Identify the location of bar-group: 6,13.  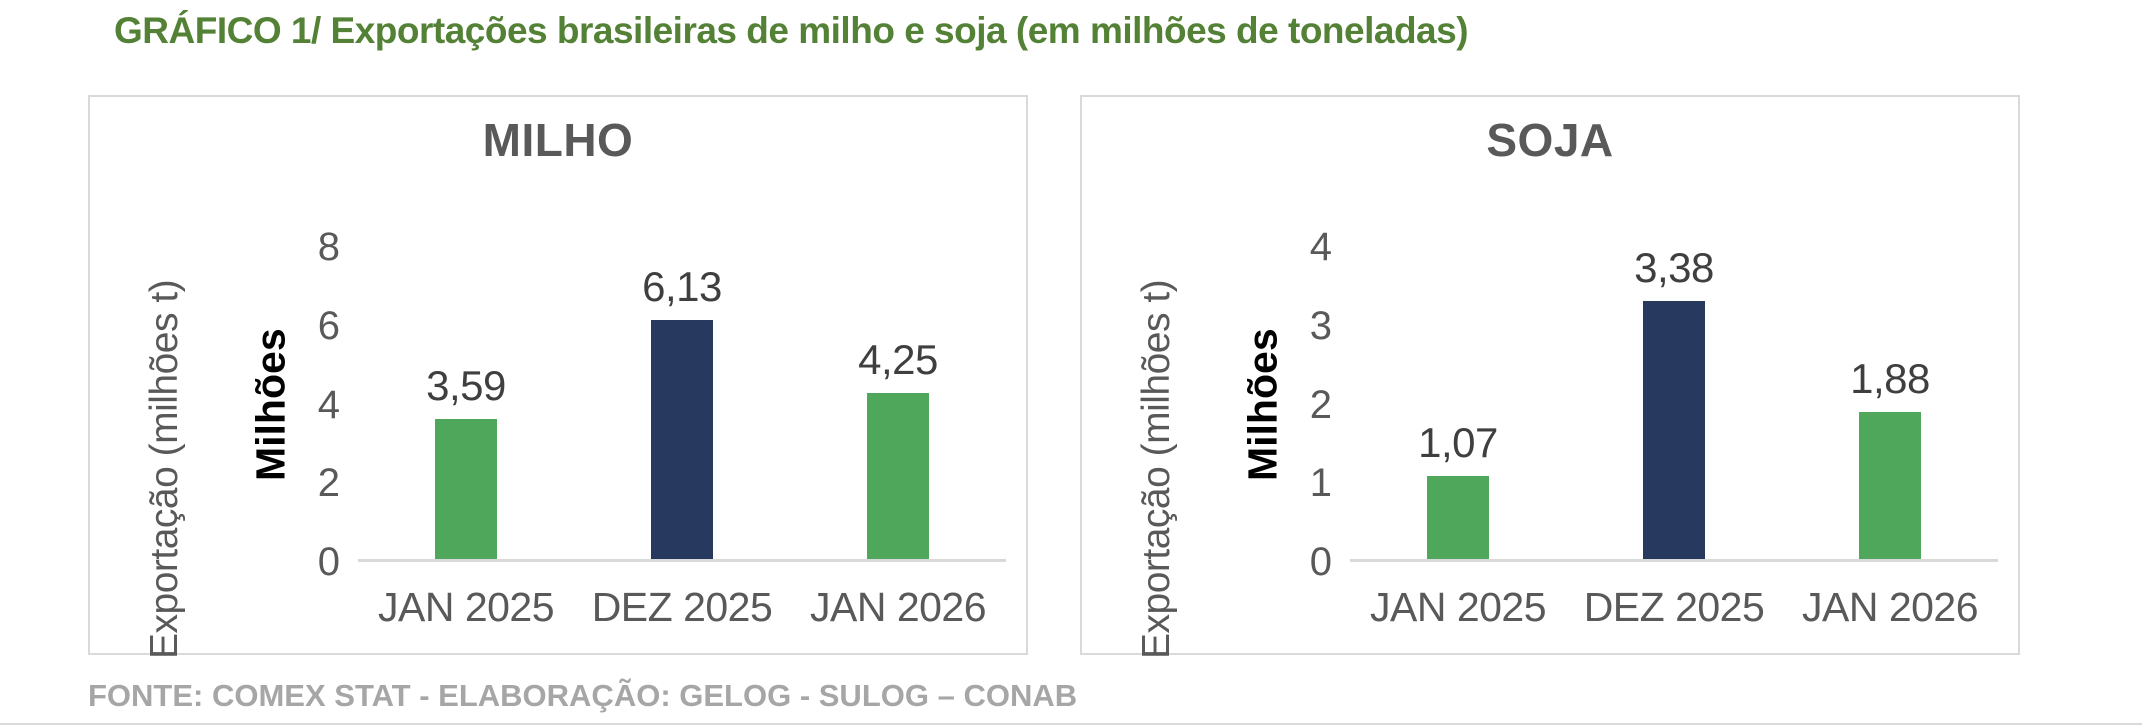
(682, 403).